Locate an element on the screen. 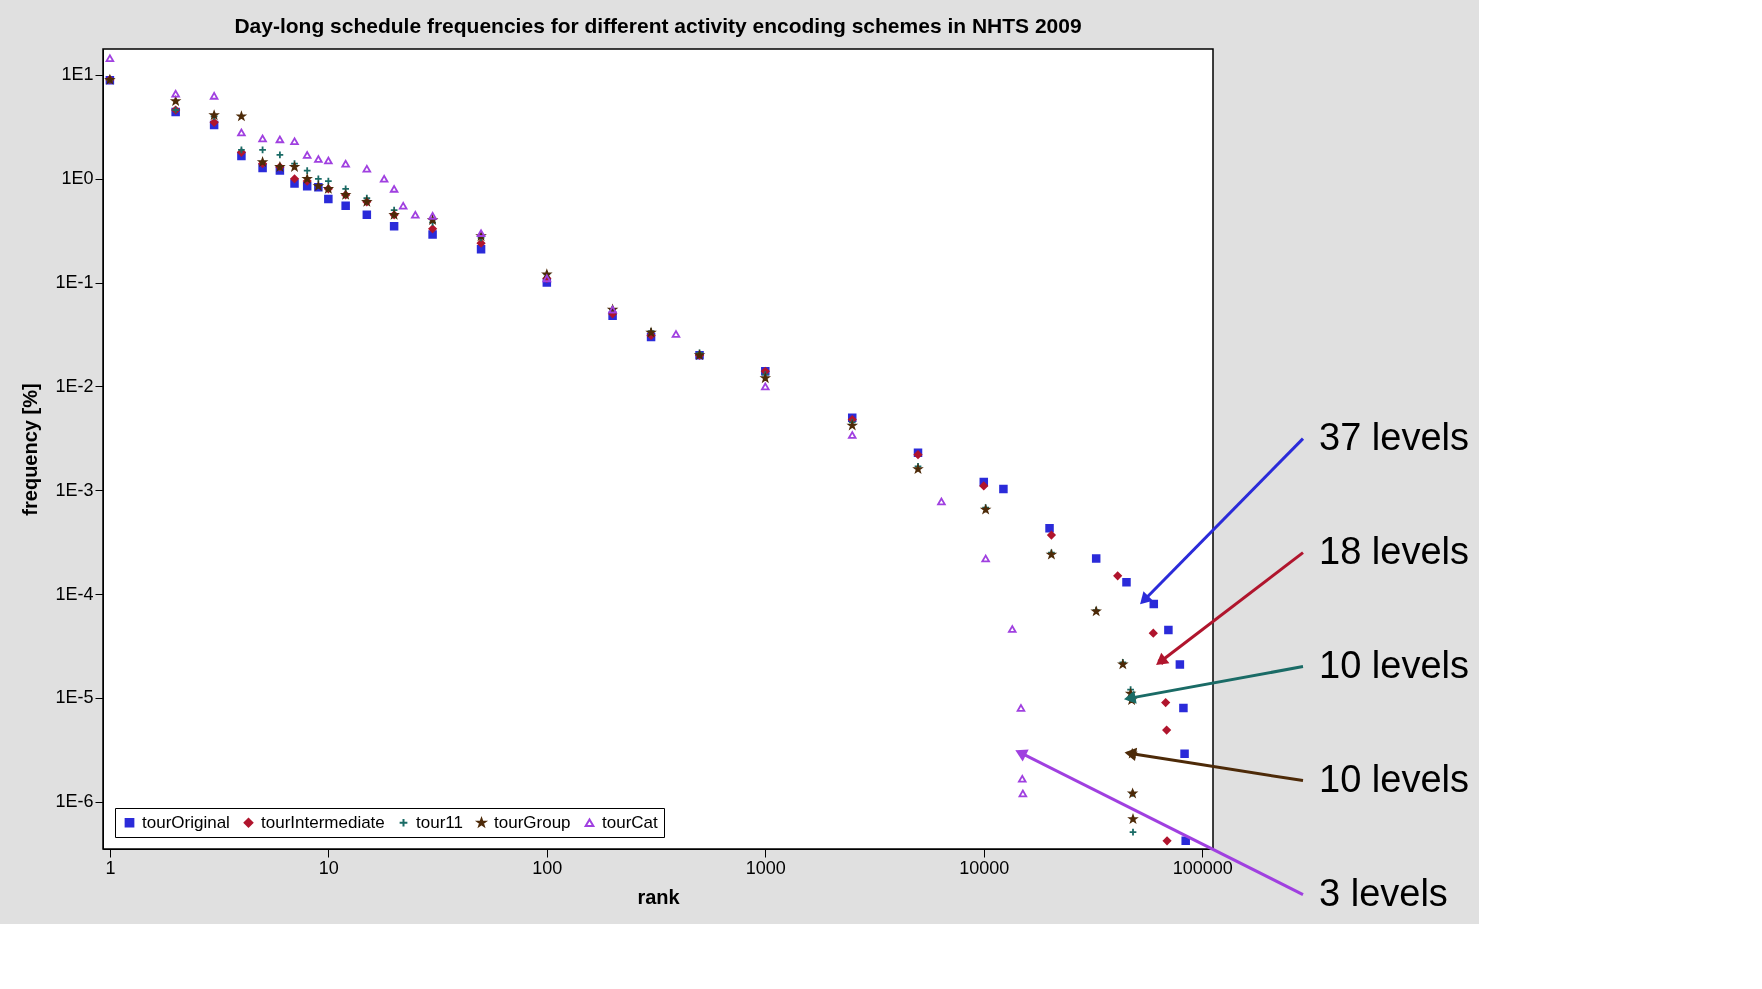  annotation: 37 levels is located at coordinates (1394, 436).